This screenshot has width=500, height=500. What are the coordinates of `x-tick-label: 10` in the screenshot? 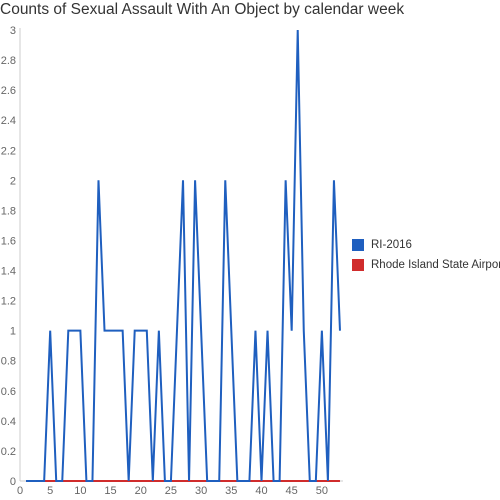 It's located at (80, 491).